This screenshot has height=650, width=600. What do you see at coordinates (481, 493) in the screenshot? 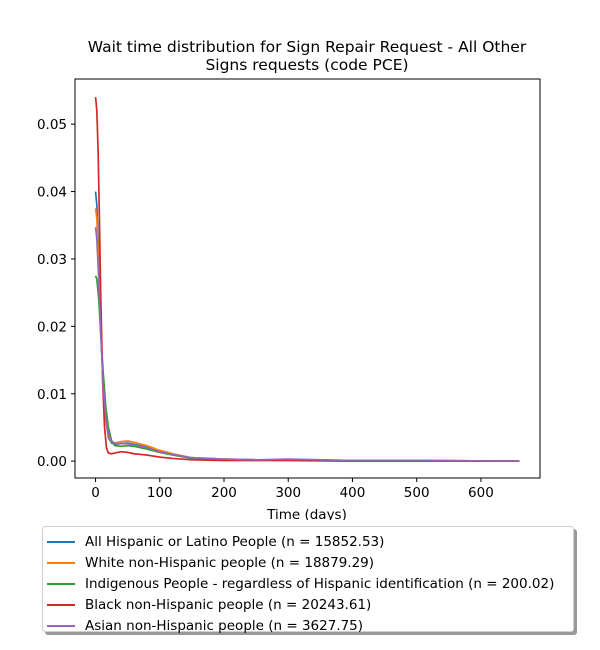
I see `x-tick-label: 600` at bounding box center [481, 493].